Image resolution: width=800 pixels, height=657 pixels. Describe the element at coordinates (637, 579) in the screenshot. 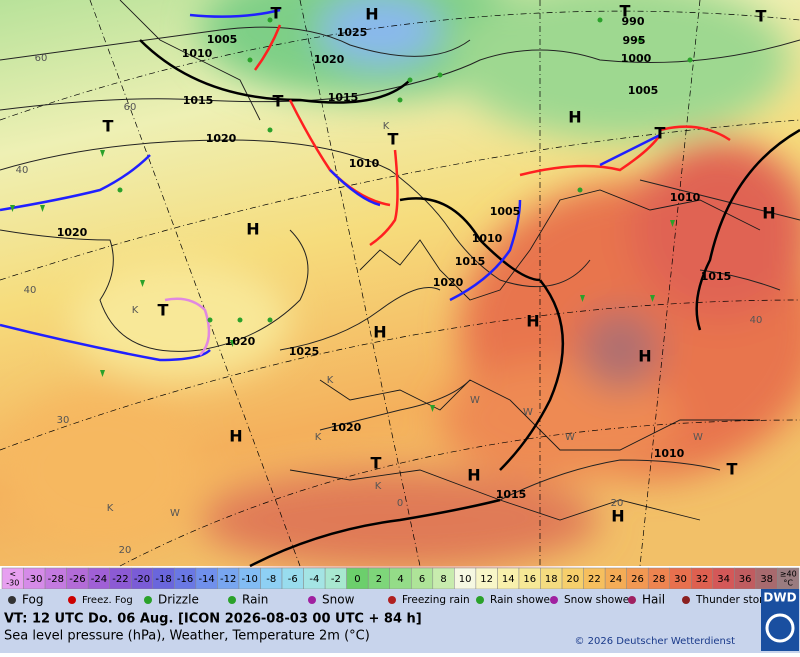

I see `scale-label: 26` at that location.